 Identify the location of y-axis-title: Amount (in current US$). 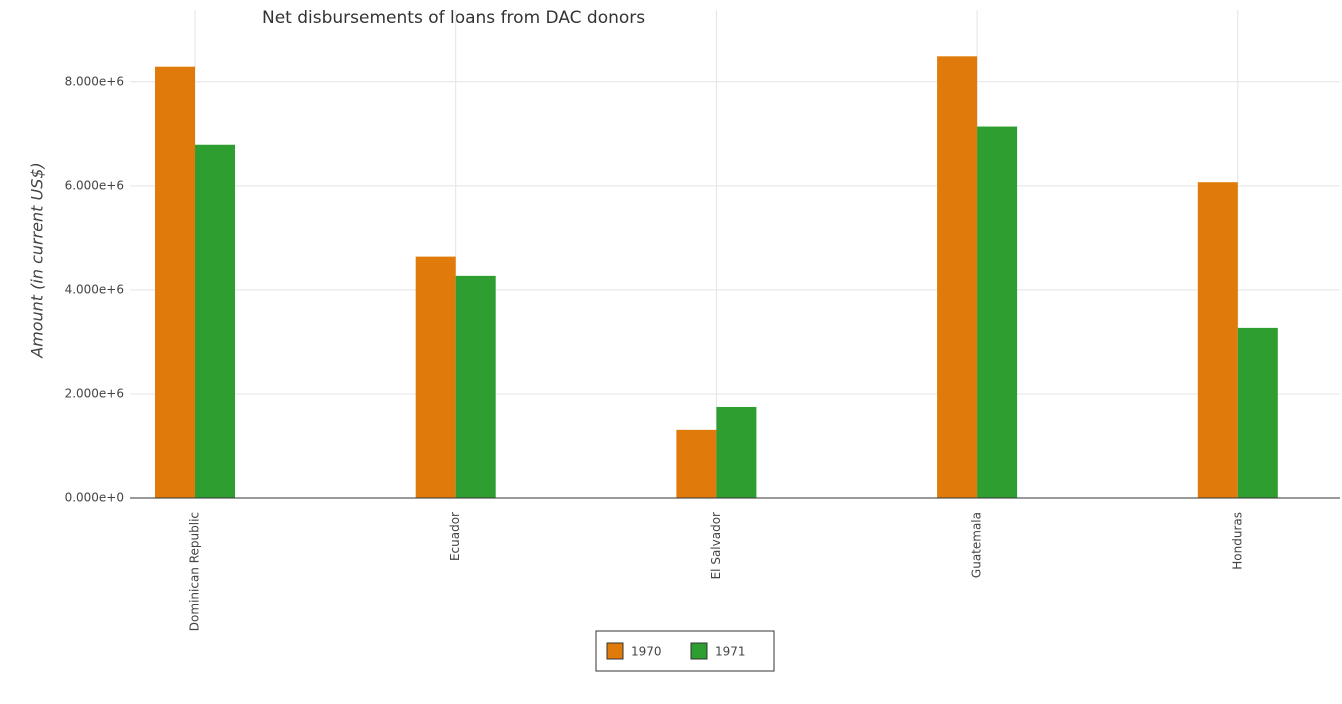
(37, 260).